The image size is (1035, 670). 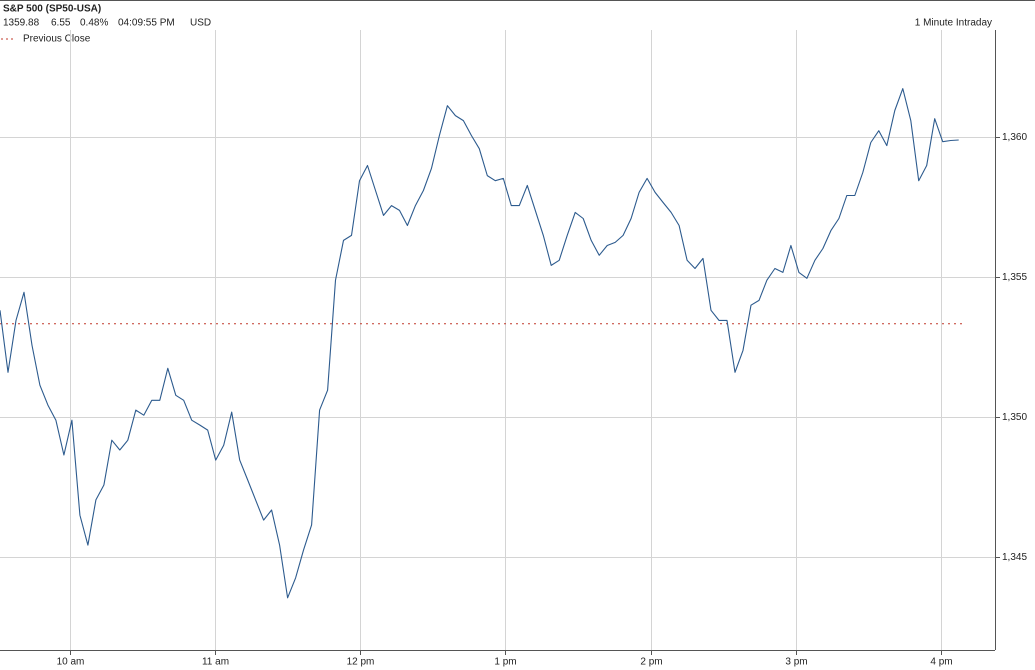 I want to click on quote-last: 1359.88, so click(x=21, y=23).